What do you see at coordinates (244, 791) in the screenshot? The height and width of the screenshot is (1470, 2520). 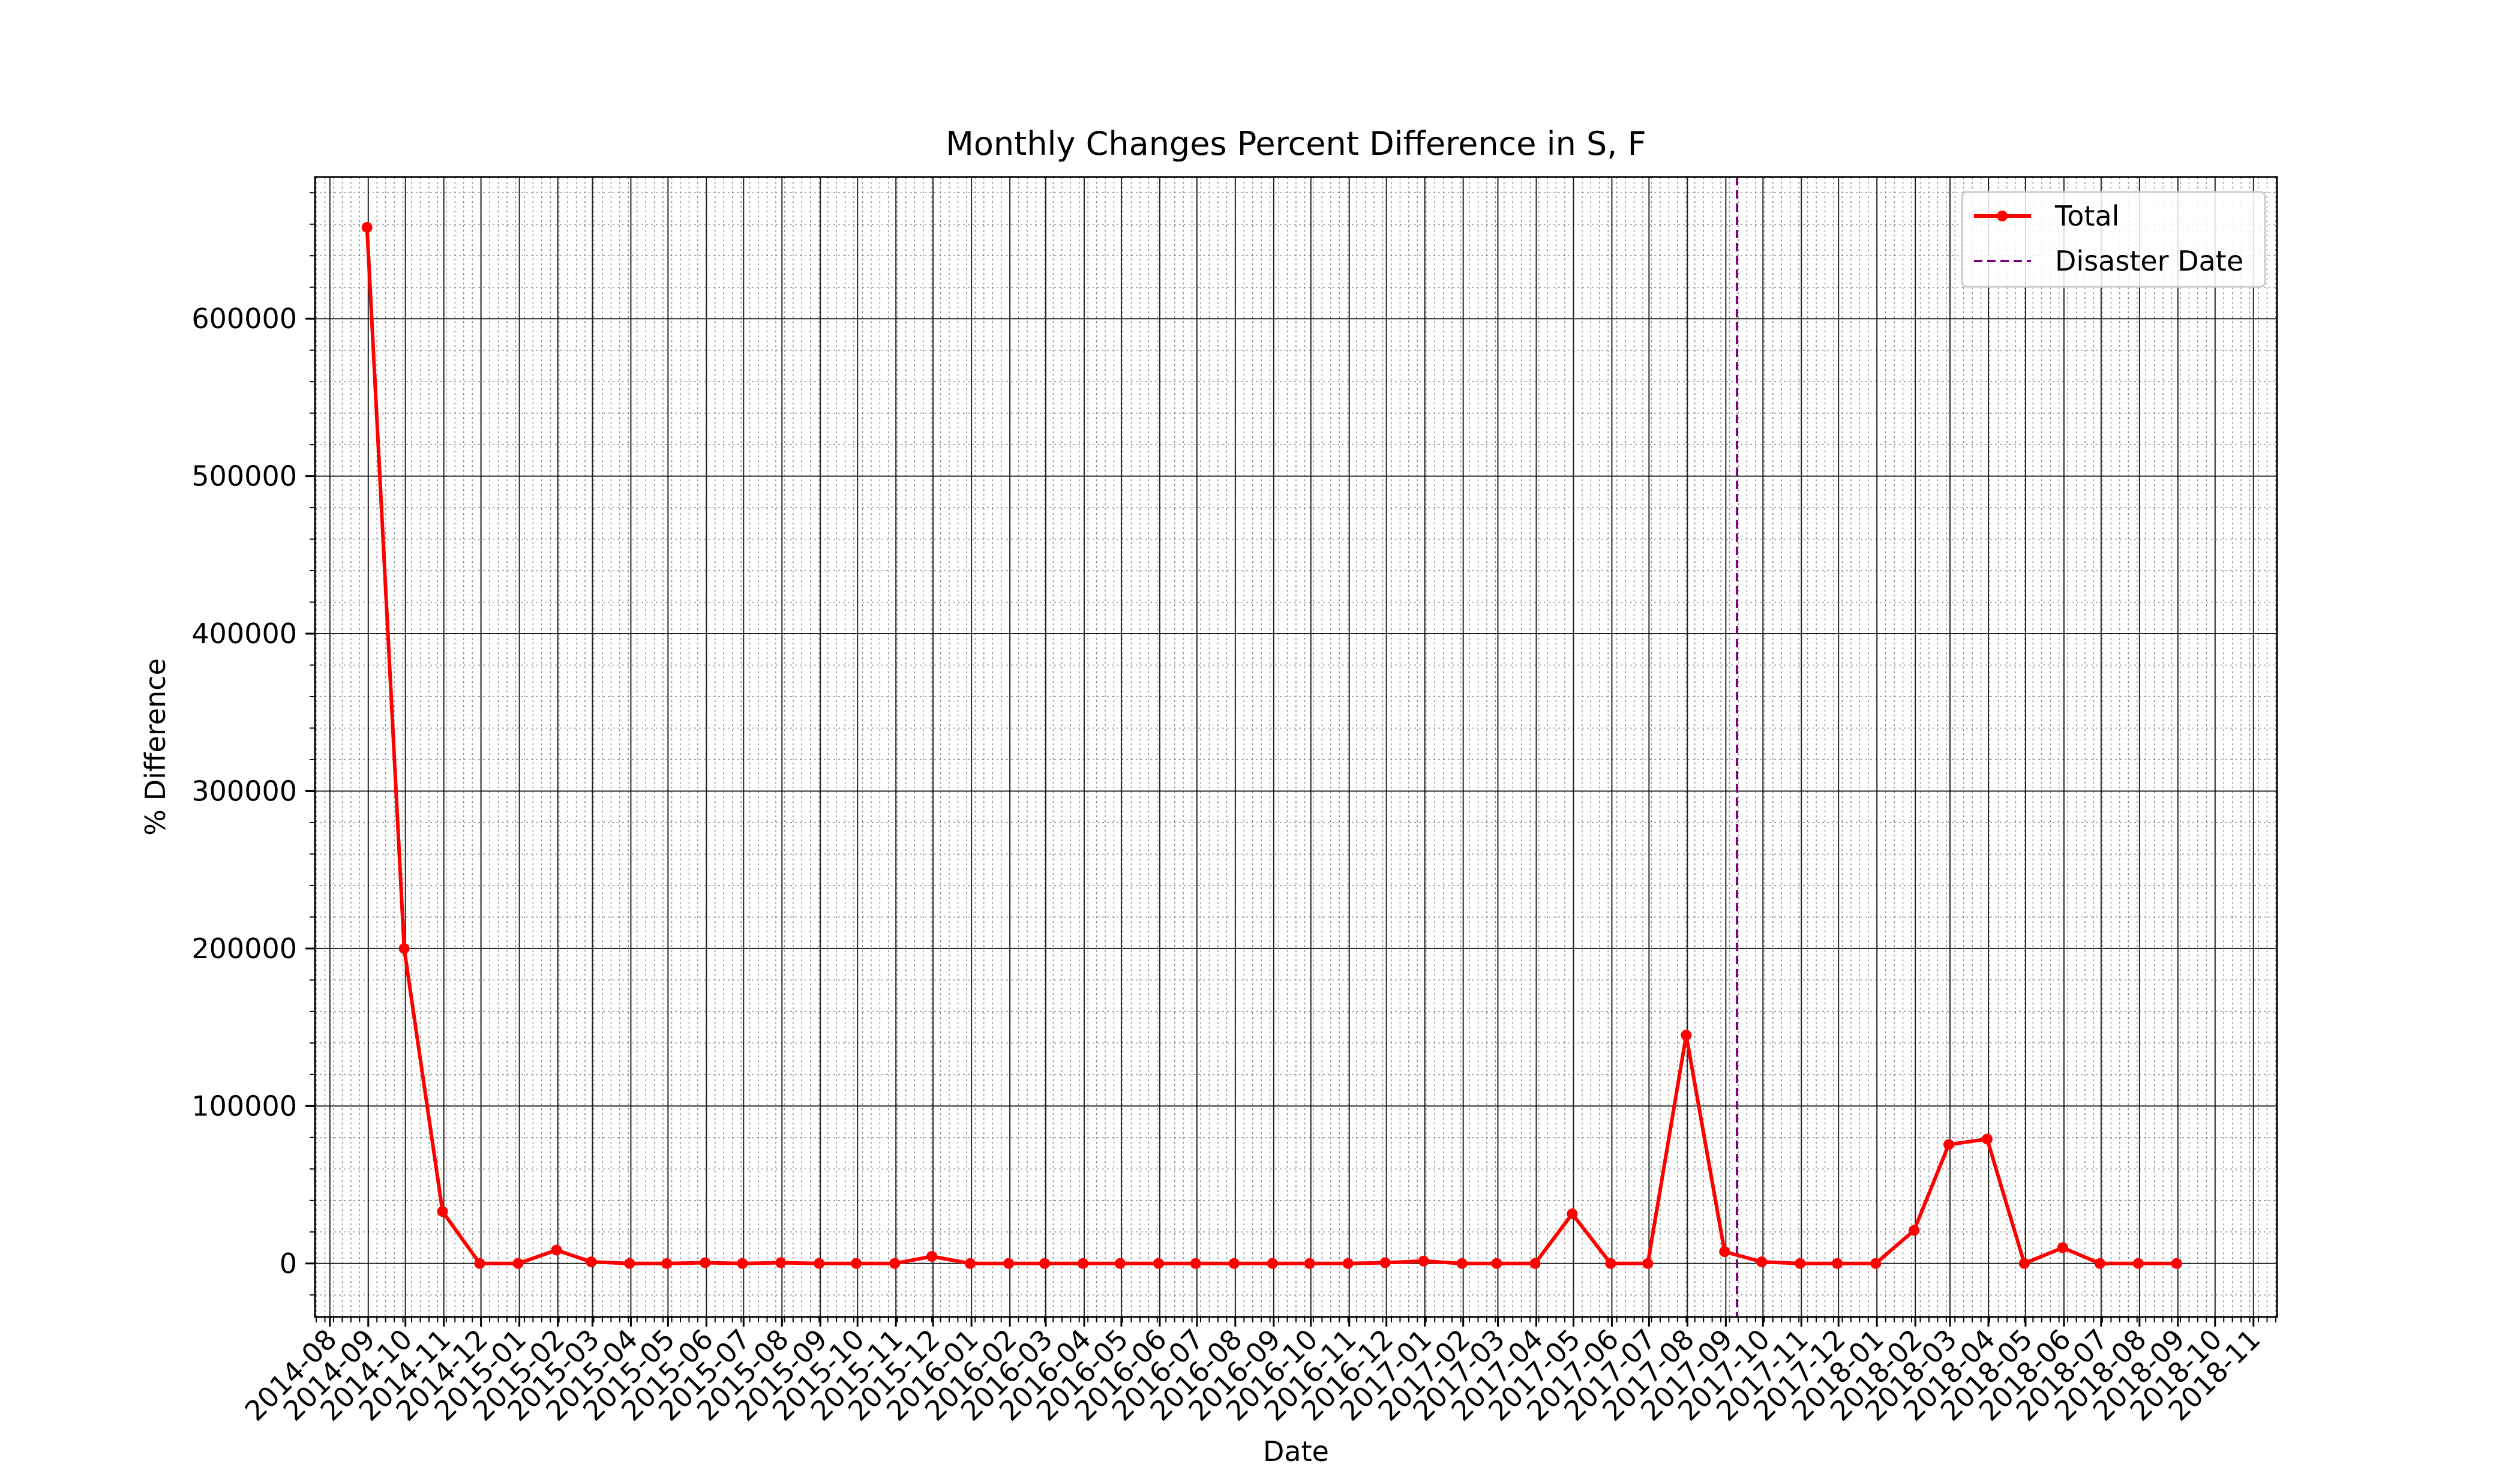 I see `y-tick-label: 300000` at bounding box center [244, 791].